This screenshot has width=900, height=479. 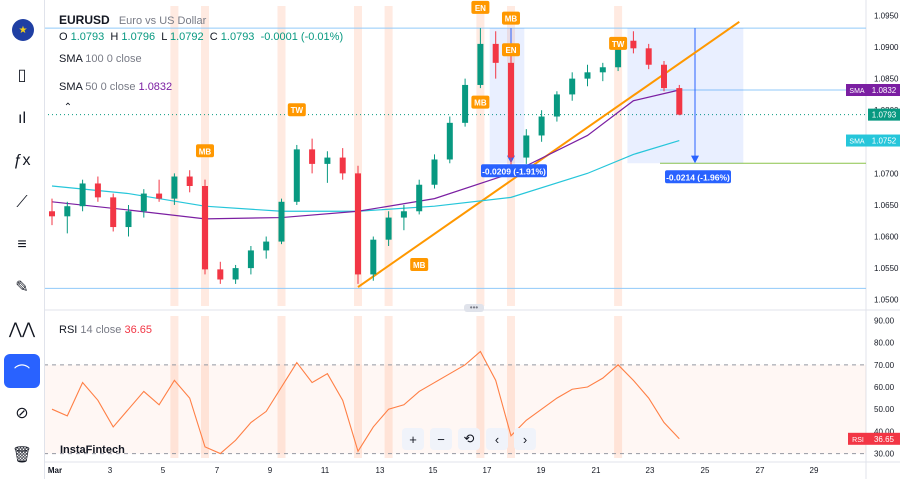 I want to click on annotation-label: MB, so click(x=480, y=103).